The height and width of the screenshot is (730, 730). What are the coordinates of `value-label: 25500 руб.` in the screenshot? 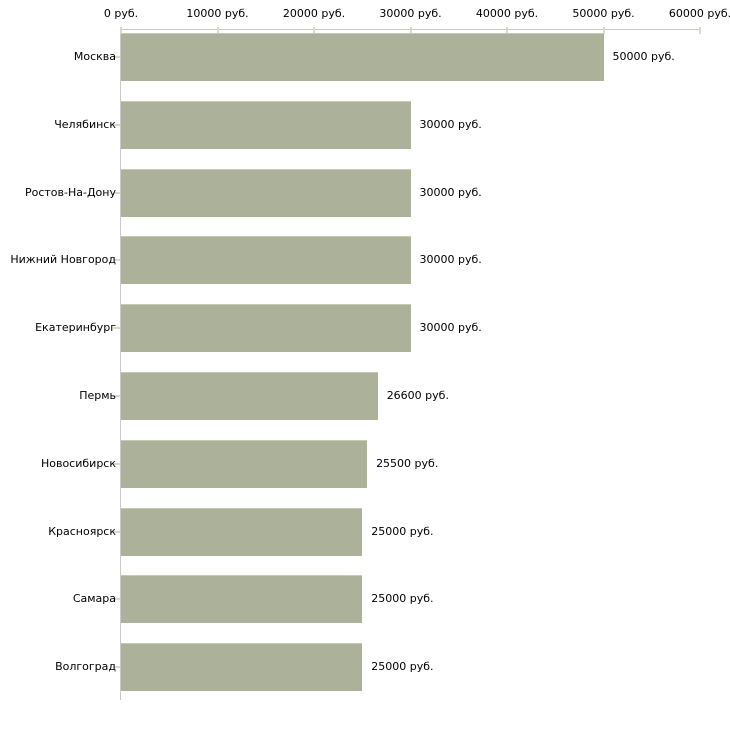 It's located at (407, 463).